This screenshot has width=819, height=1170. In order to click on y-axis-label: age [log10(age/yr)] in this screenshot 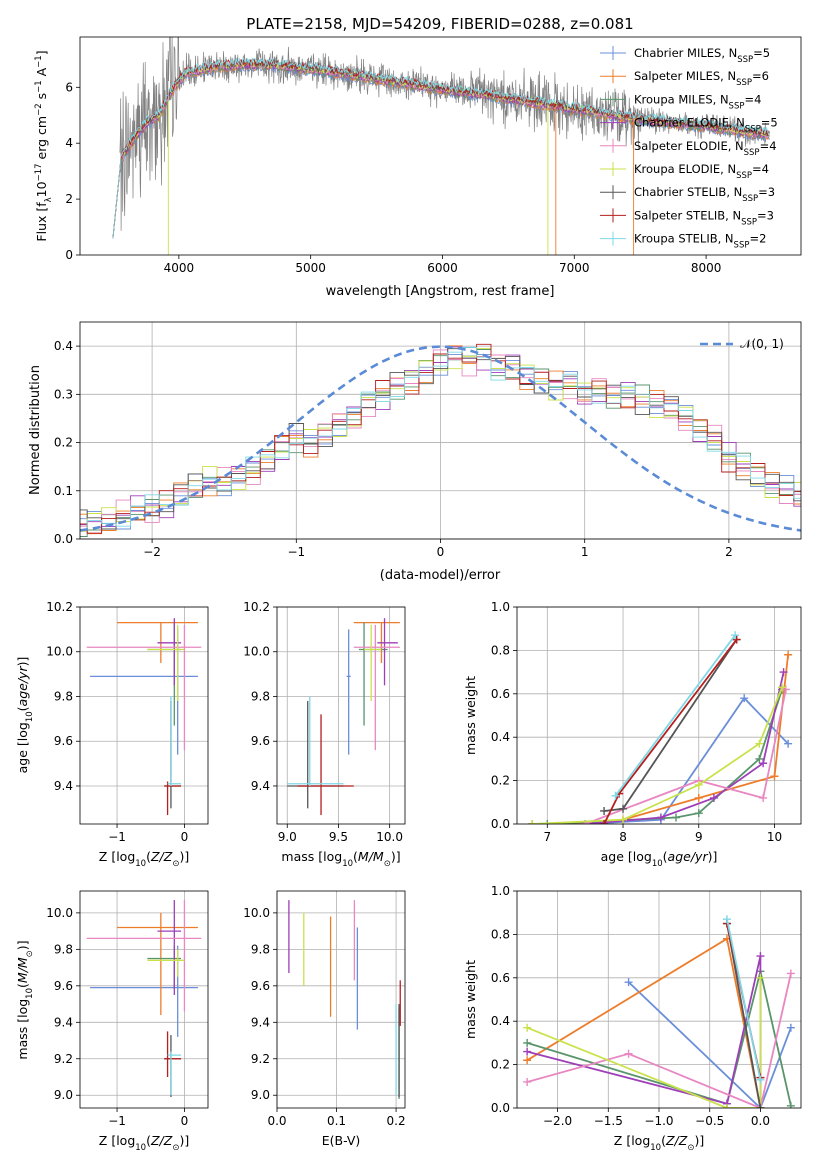, I will do `click(25, 715)`.